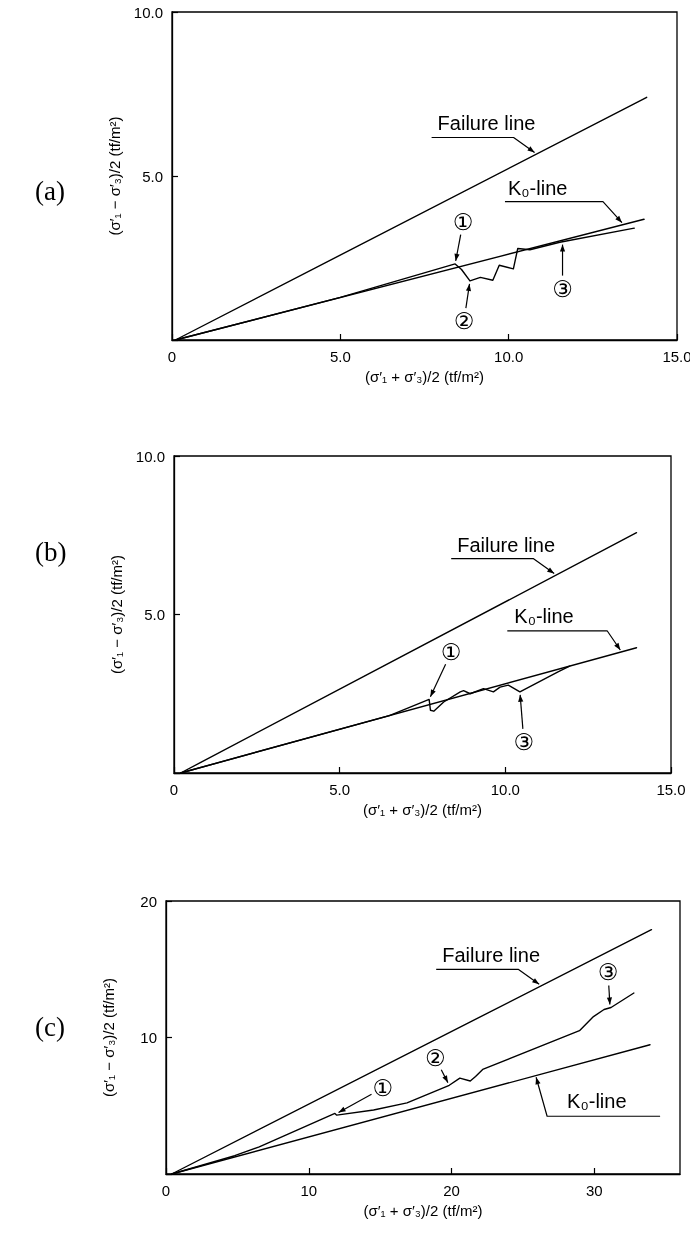 This screenshot has width=690, height=1240. Describe the element at coordinates (594, 1190) in the screenshot. I see `x-tick-label: 30` at that location.